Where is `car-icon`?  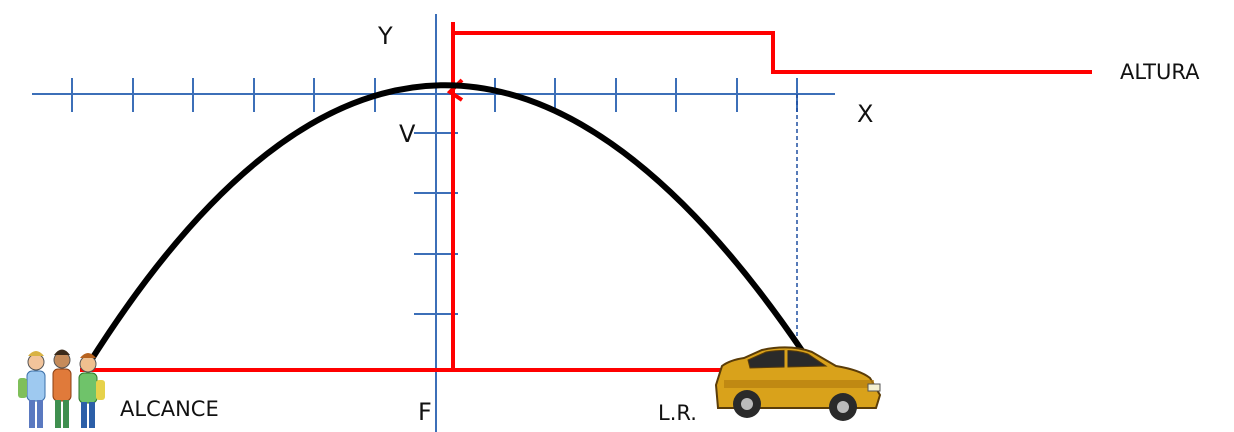
car-icon is located at coordinates (798, 383).